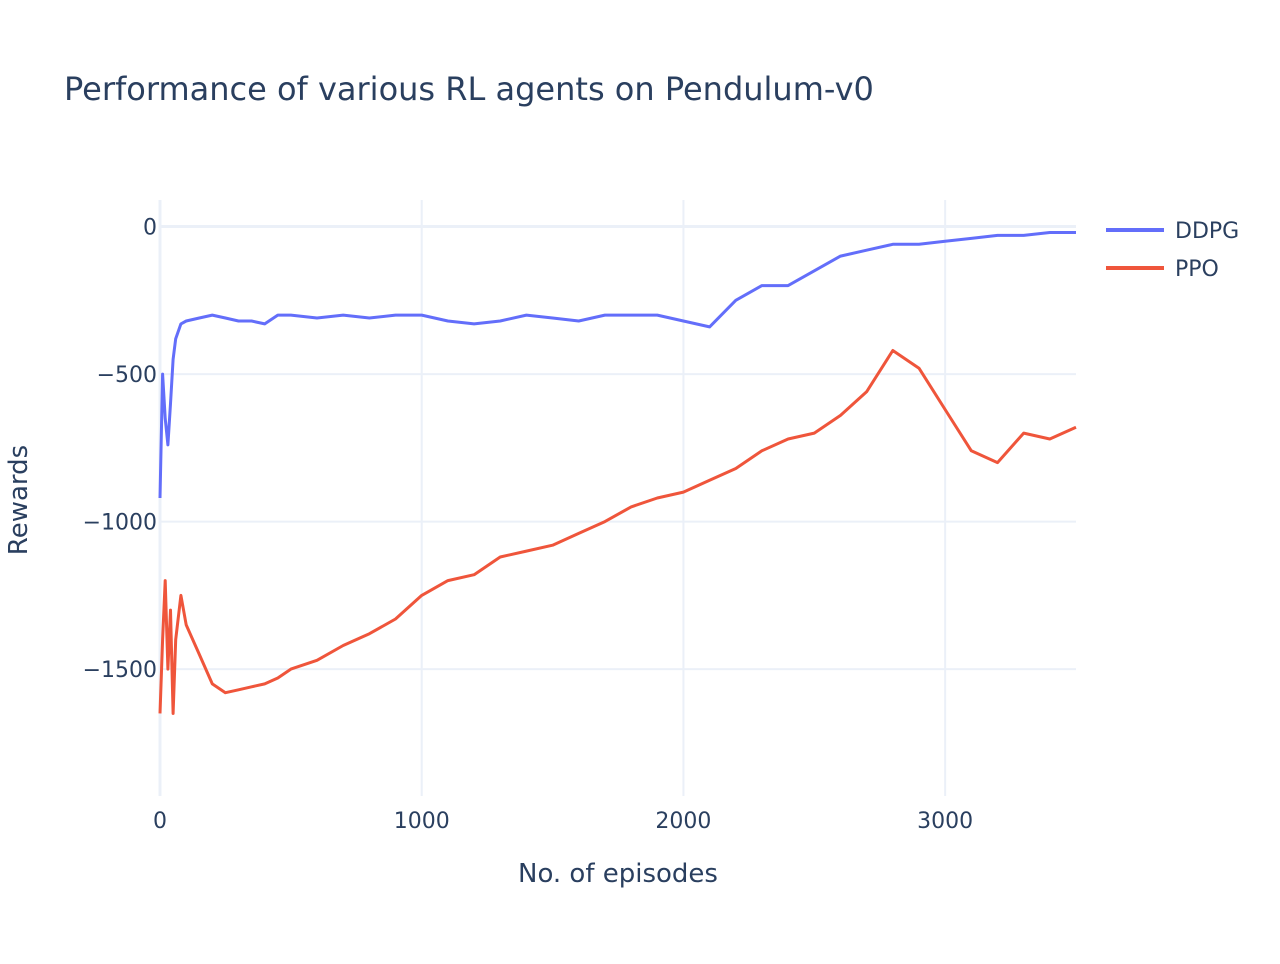 The width and height of the screenshot is (1280, 964). Describe the element at coordinates (160, 821) in the screenshot. I see `x-tick-label: 0` at that location.